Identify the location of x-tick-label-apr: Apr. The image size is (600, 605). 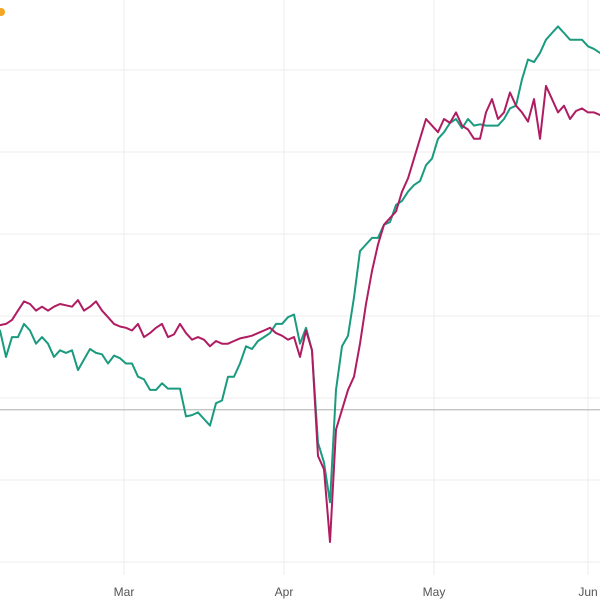
(284, 592).